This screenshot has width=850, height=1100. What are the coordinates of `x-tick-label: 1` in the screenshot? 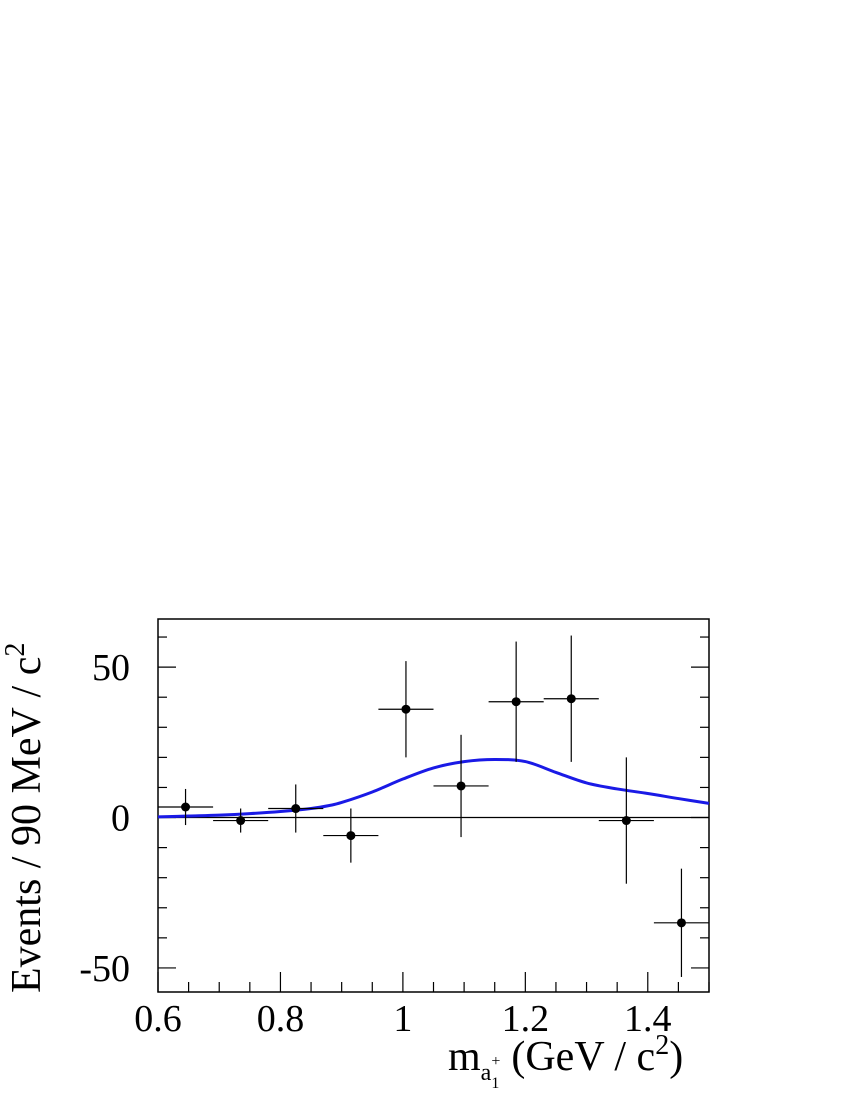 It's located at (402, 1019).